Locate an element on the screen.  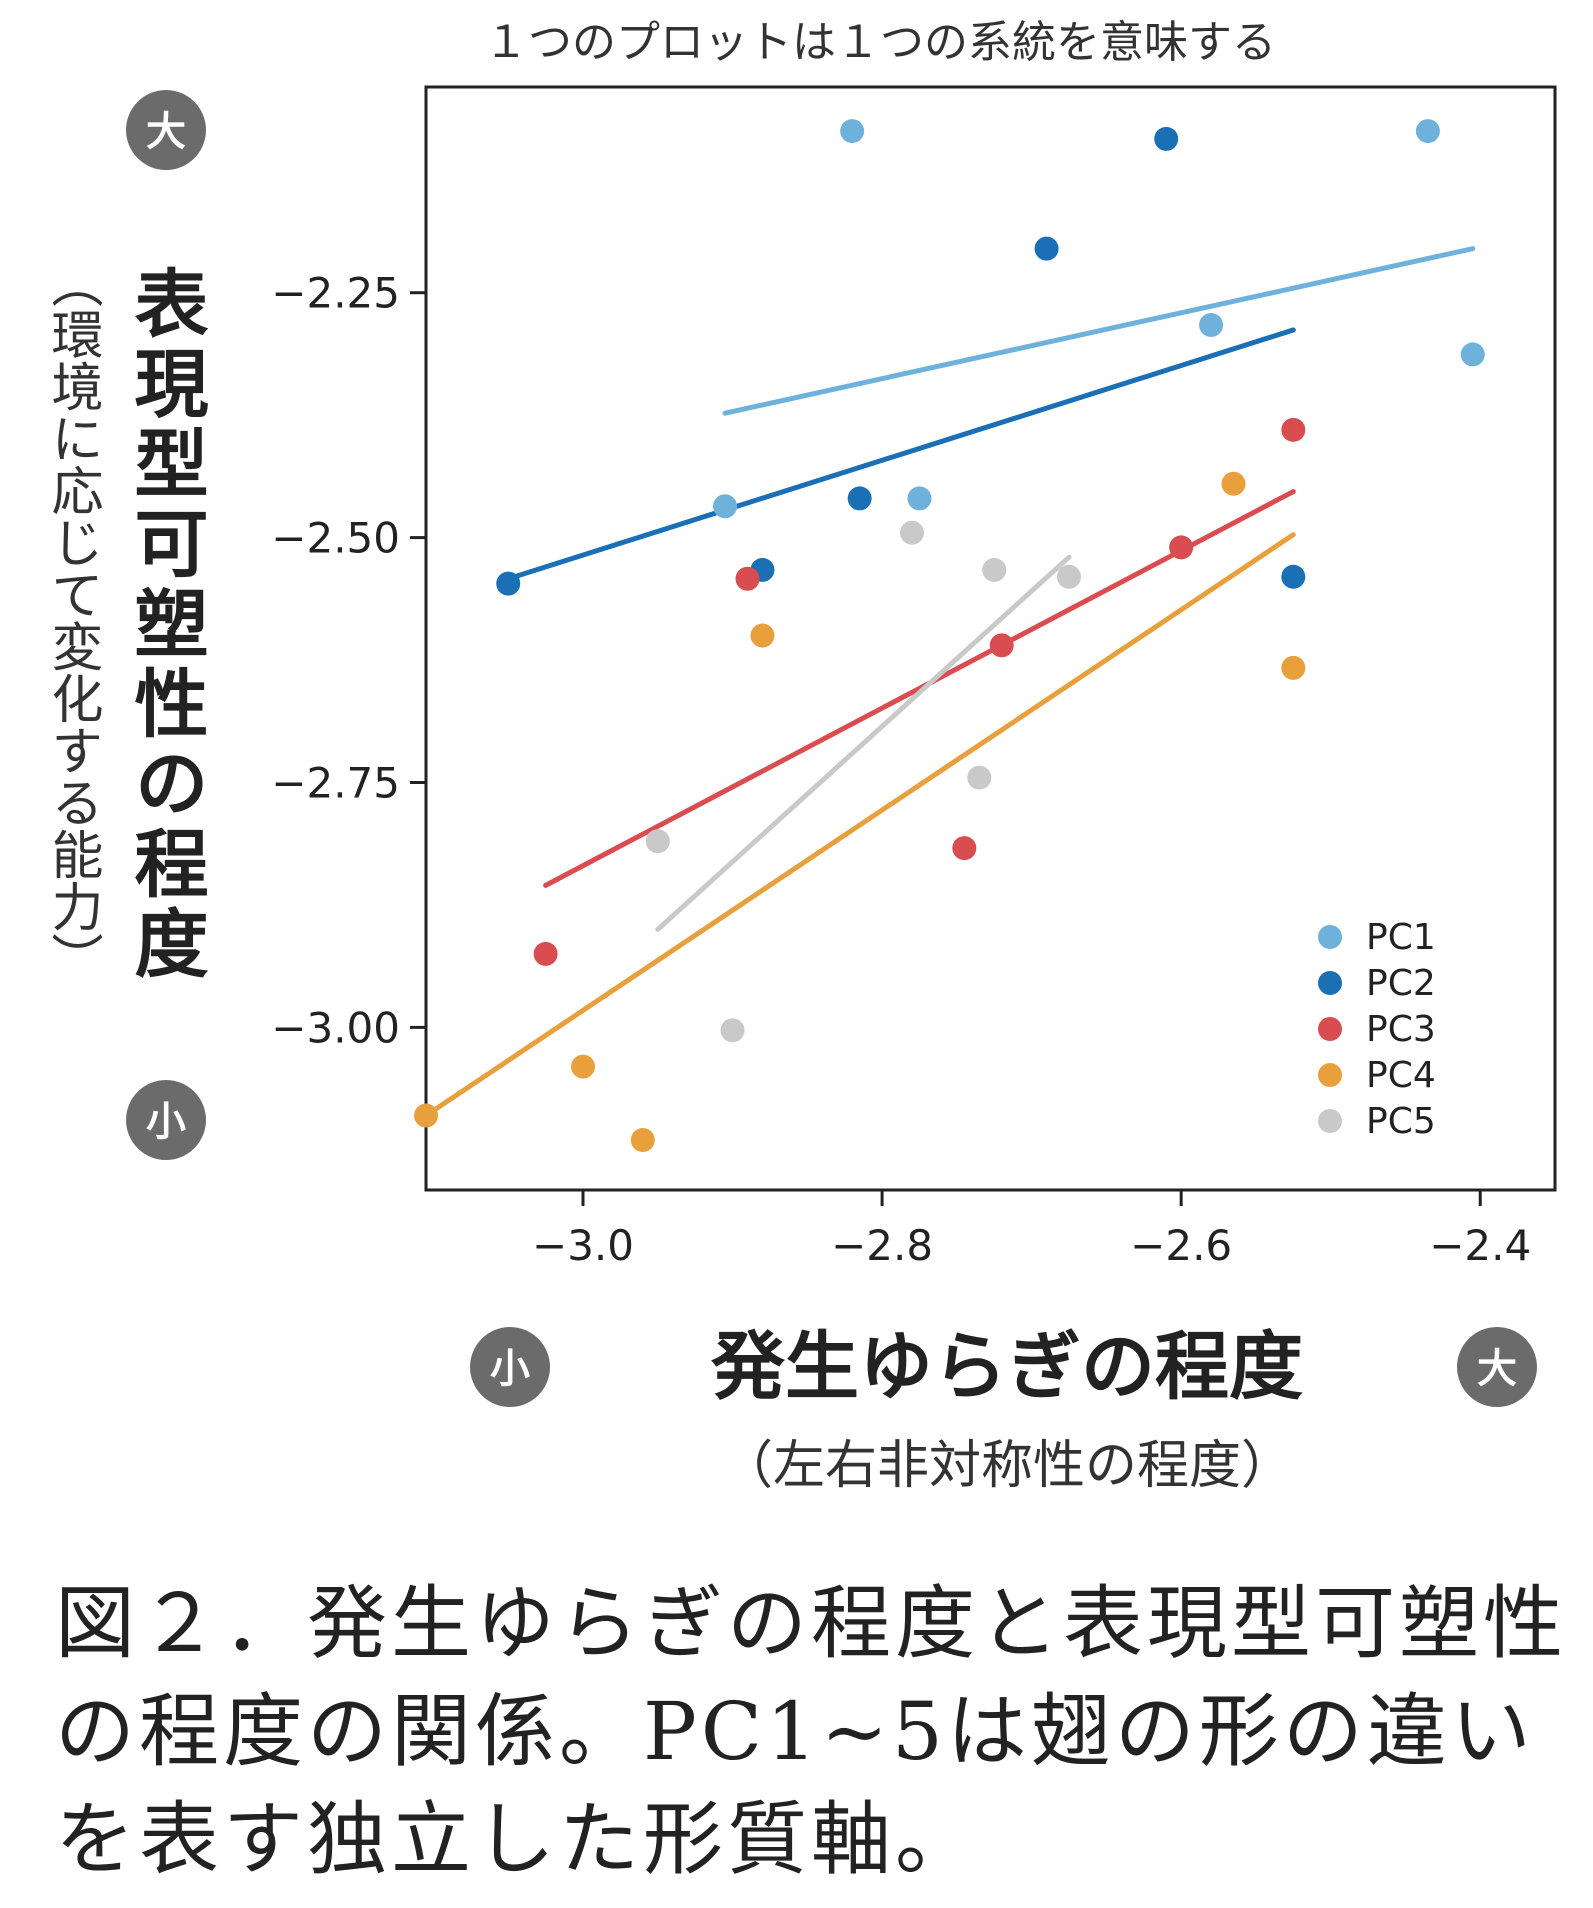
x-axis: −3.0 −2.8 −2.6 −2.4 is located at coordinates (1031, 1230).